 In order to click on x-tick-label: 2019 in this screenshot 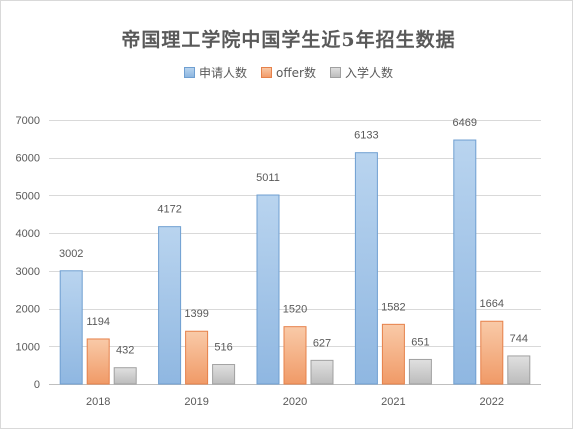, I will do `click(196, 402)`.